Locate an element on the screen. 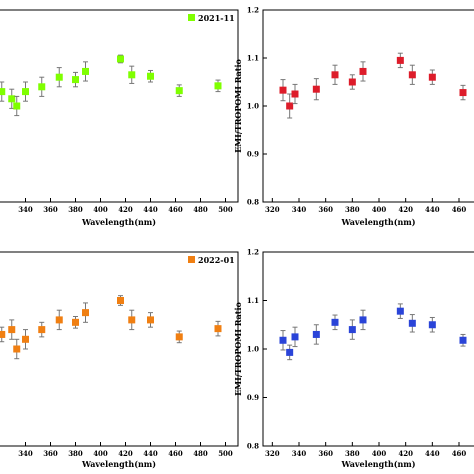 Image resolution: width=474 pixels, height=474 pixels. legend-label: 2022-01 is located at coordinates (216, 260).